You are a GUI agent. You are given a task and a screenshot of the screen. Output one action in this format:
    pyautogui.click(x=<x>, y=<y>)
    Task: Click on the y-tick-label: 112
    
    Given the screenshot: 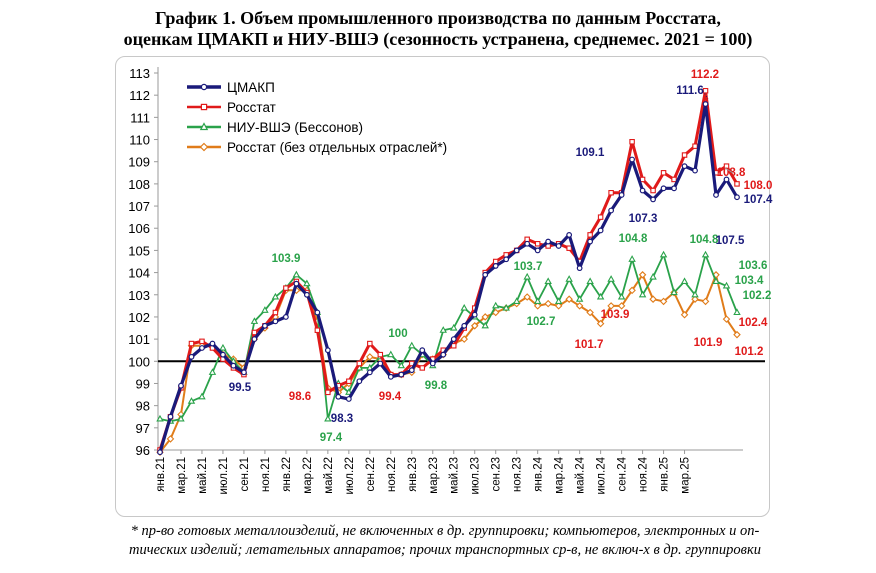 What is the action you would take?
    pyautogui.click(x=139, y=95)
    